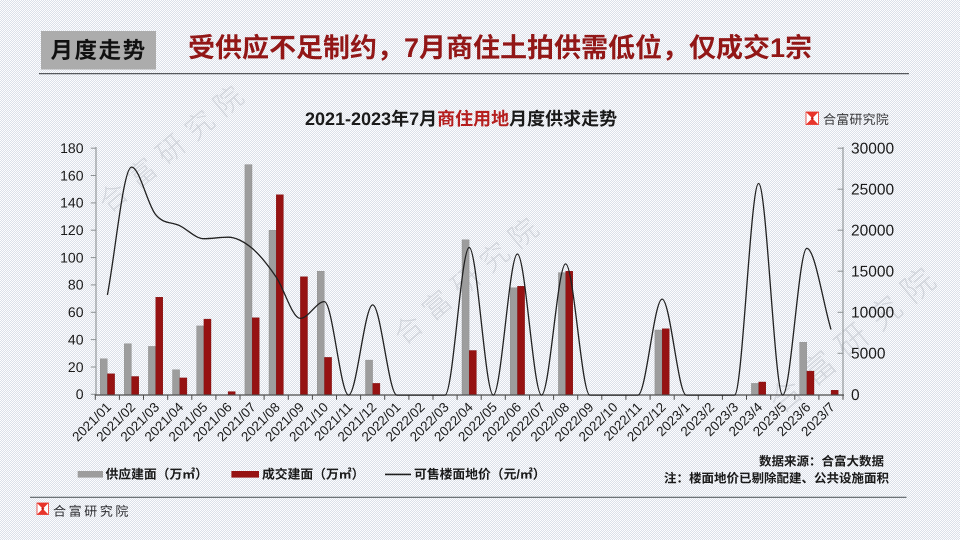  Describe the element at coordinates (72, 257) in the screenshot. I see `svg-text: 100` at that location.